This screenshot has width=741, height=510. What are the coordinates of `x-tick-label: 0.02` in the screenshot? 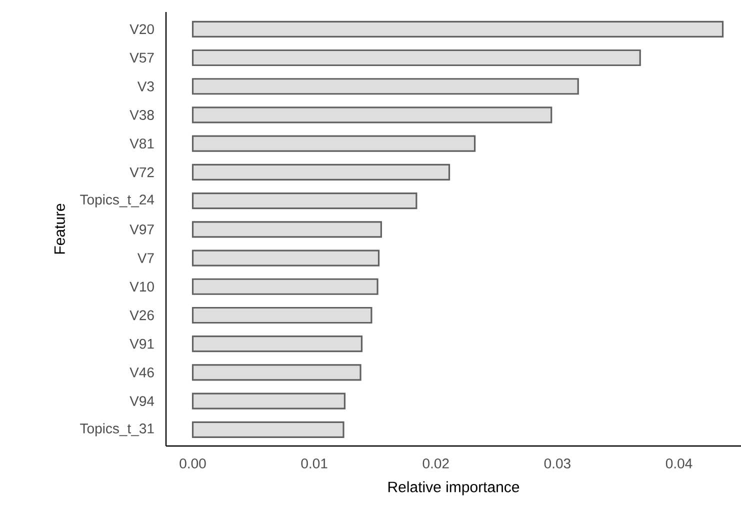 It's located at (435, 463).